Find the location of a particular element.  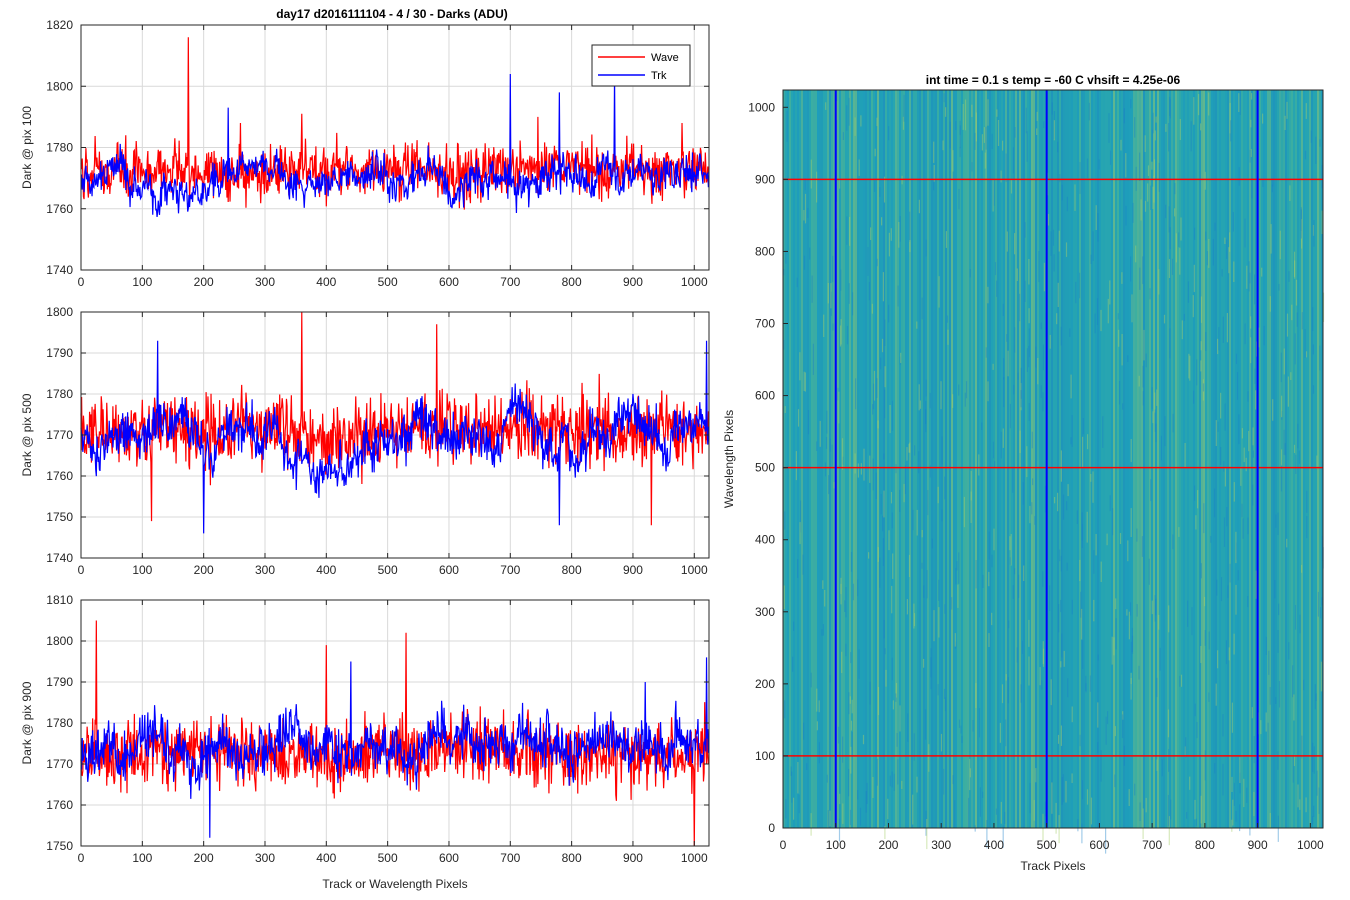

x-tick-label: 700 is located at coordinates (1152, 845).